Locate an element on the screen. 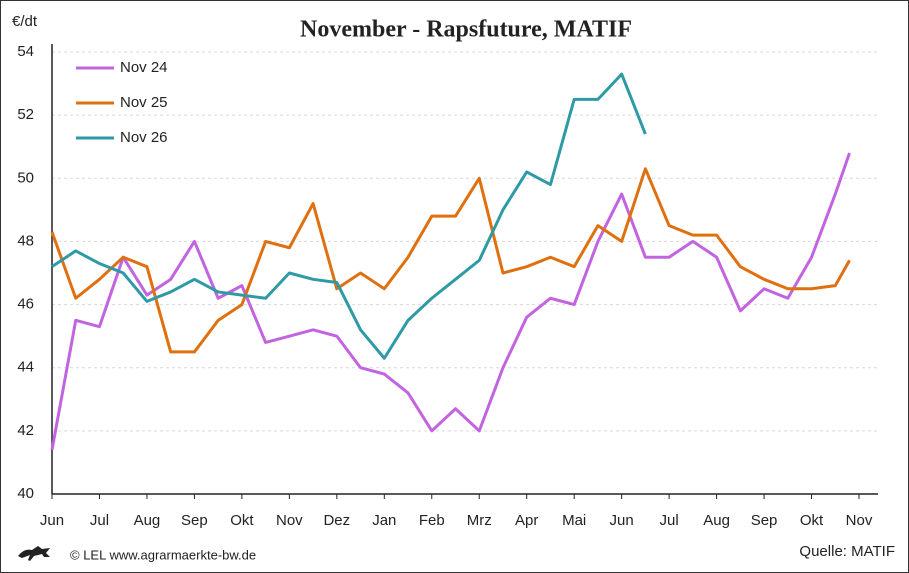  x-tick-label: Mrz is located at coordinates (479, 520).